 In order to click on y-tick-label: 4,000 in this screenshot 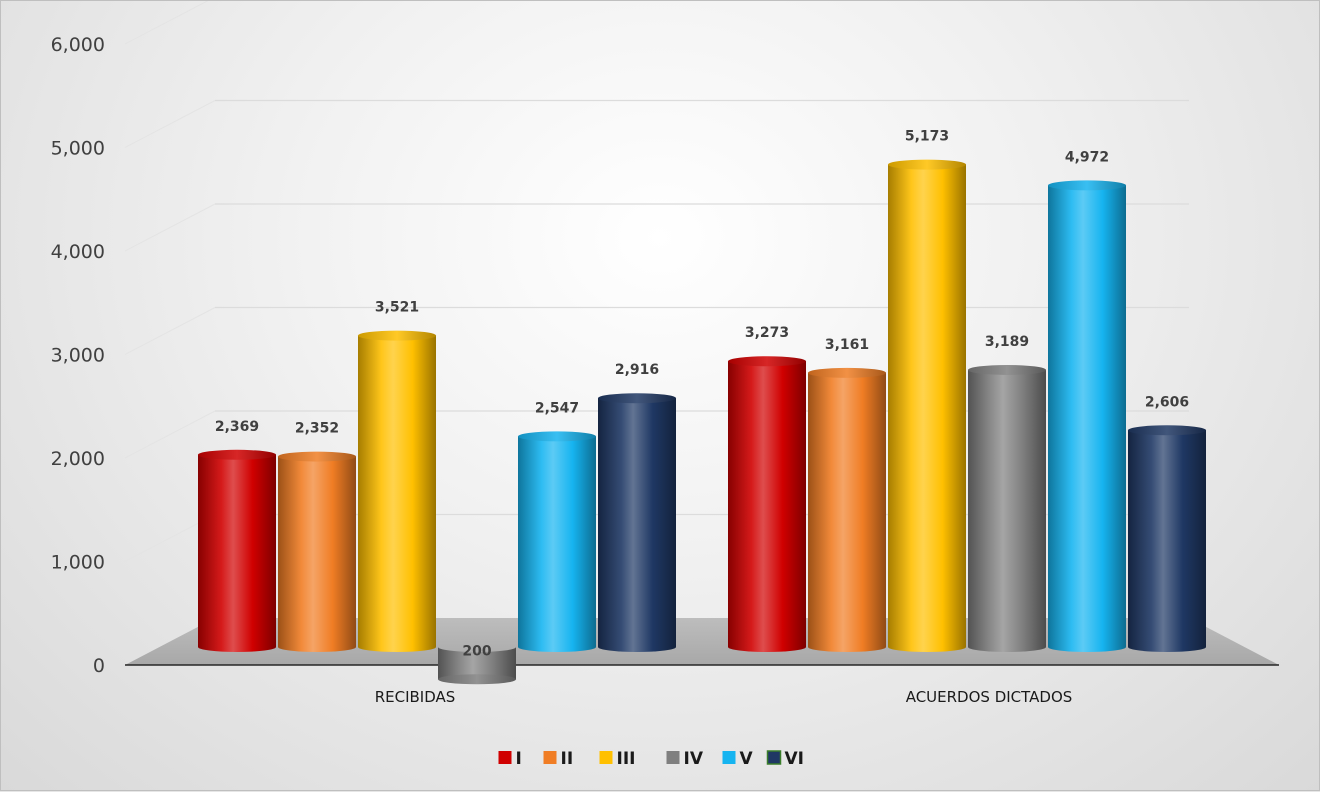, I will do `click(78, 252)`.